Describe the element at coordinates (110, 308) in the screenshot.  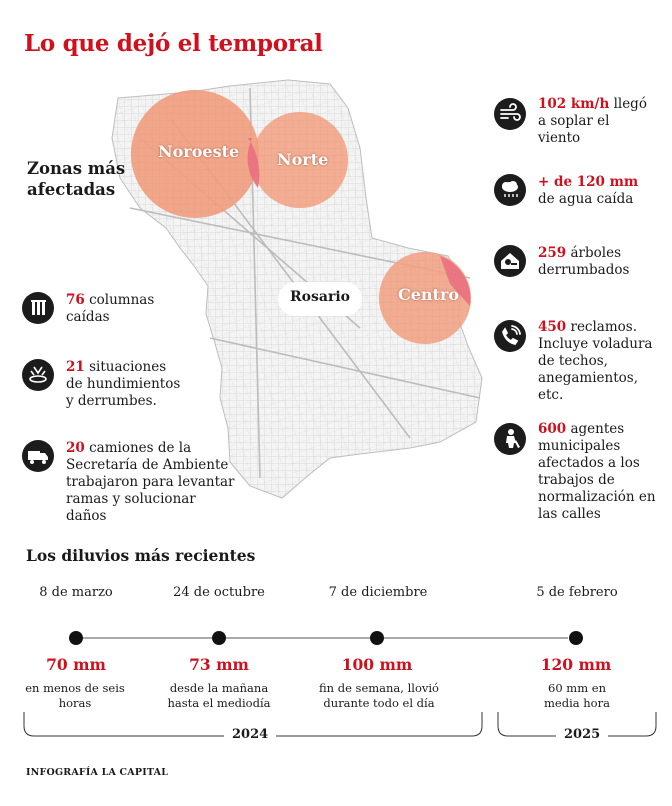
I see `stat-text: columnas caídas` at that location.